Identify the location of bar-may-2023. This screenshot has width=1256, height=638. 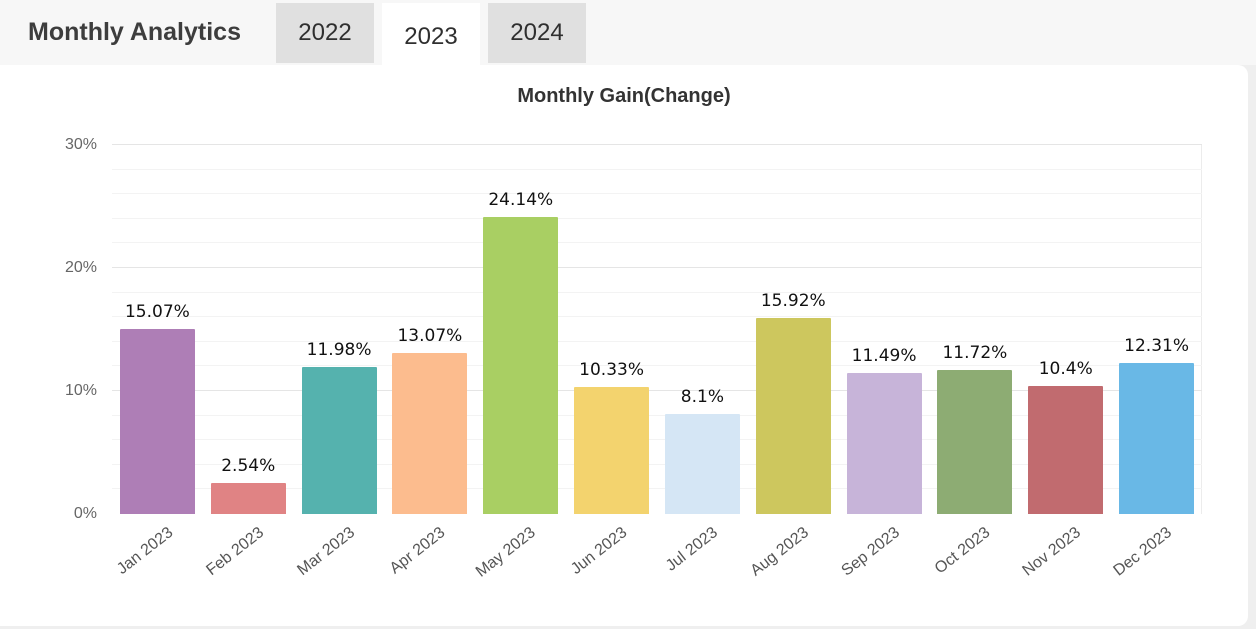
(521, 365).